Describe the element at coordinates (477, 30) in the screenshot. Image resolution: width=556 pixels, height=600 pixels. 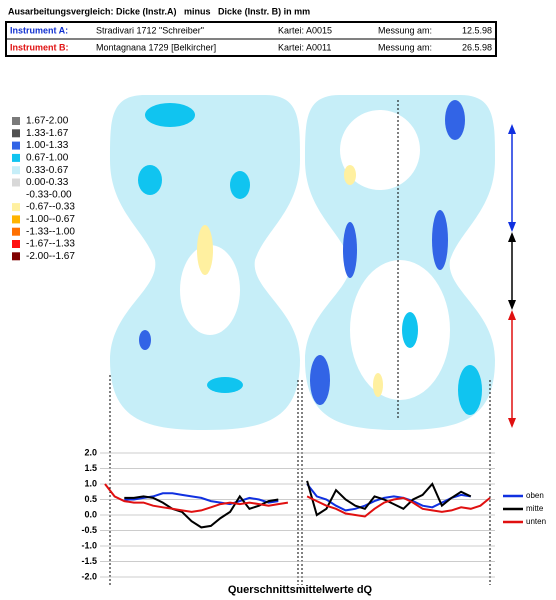
I see `messung-date: 12.5.98` at that location.